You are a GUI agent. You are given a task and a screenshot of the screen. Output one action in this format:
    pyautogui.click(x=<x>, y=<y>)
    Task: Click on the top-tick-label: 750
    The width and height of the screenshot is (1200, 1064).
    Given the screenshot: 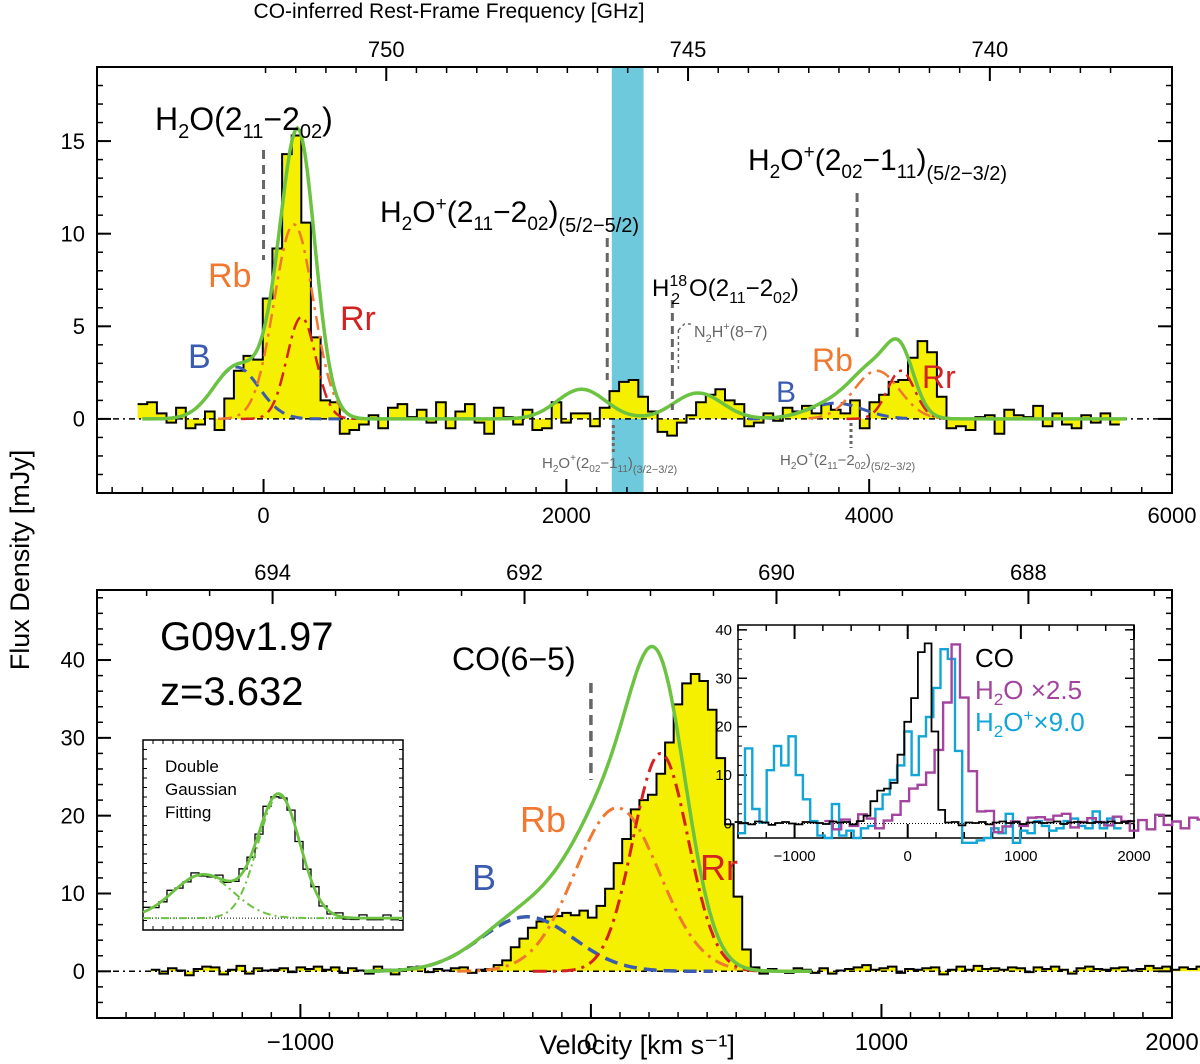 What is the action you would take?
    pyautogui.click(x=386, y=49)
    